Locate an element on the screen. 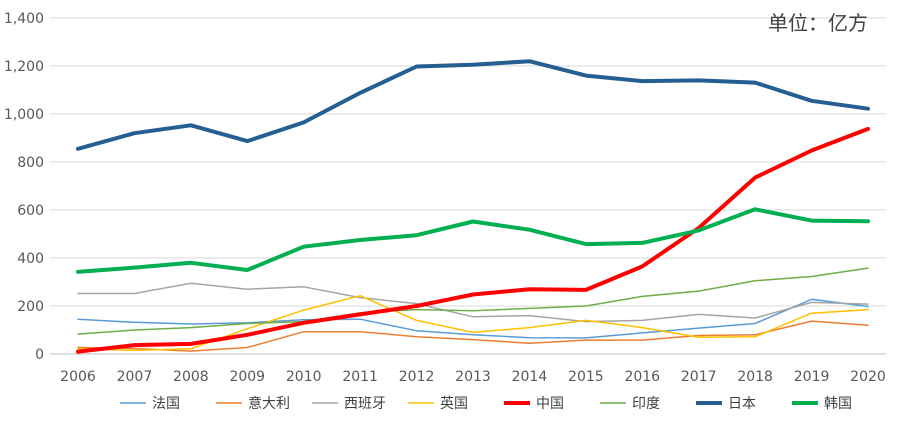  x-tick-label: 2013 is located at coordinates (473, 377).